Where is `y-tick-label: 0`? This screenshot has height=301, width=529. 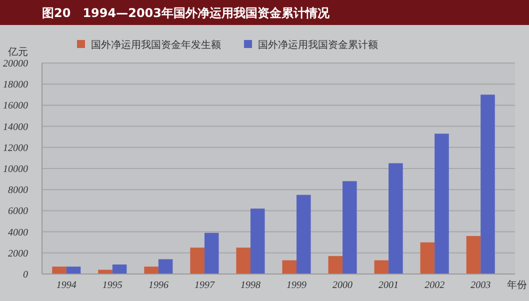 y-tick-label: 0 is located at coordinates (25, 275).